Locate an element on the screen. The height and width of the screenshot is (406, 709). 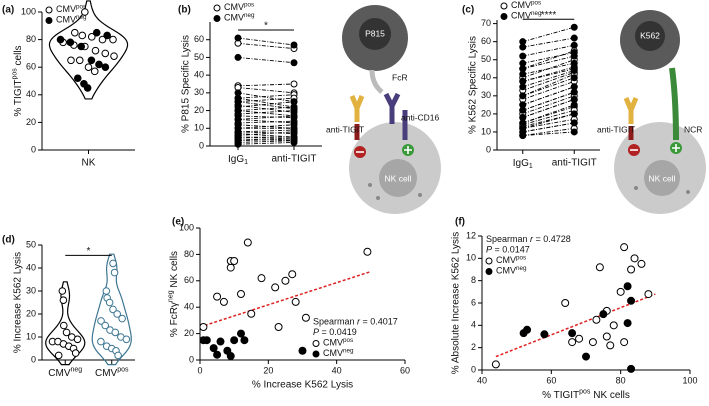
y-tick-label: 12 is located at coordinates (471, 235).